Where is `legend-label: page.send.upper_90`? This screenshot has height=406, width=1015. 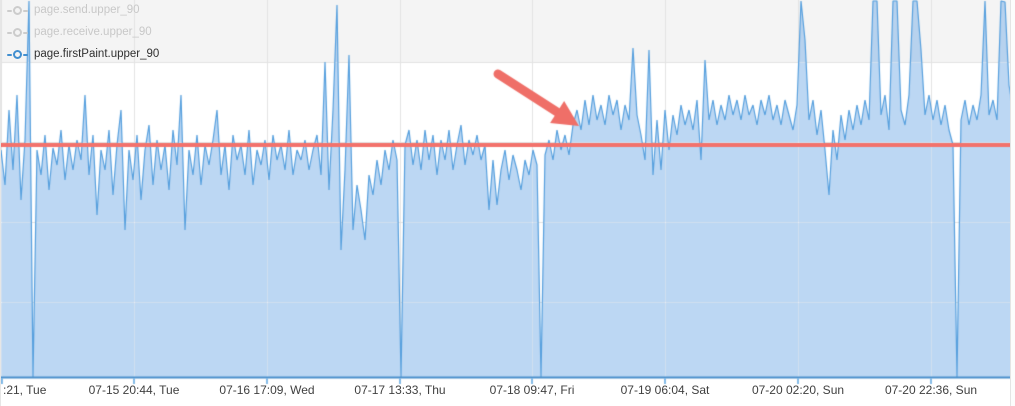 legend-label: page.send.upper_90 is located at coordinates (87, 10).